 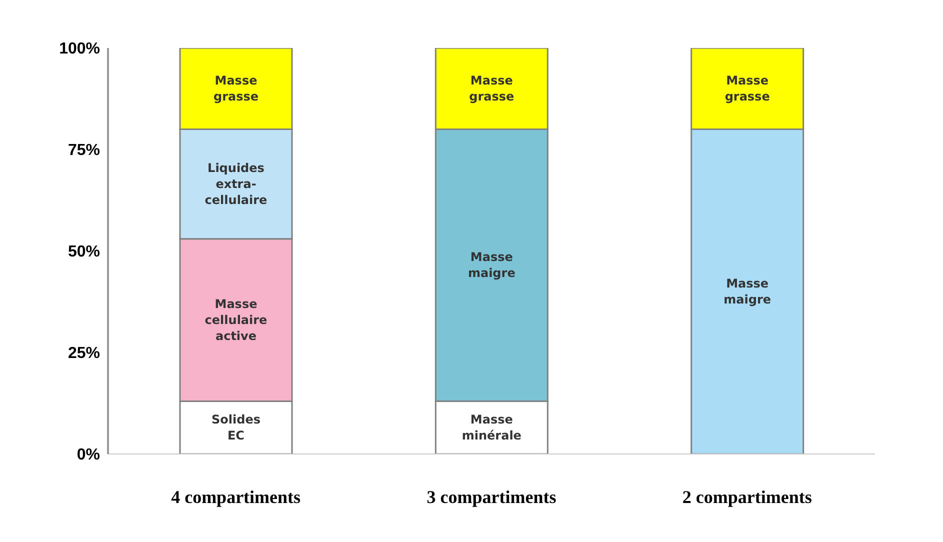 I want to click on y-tick-label: 25%, so click(x=84, y=353).